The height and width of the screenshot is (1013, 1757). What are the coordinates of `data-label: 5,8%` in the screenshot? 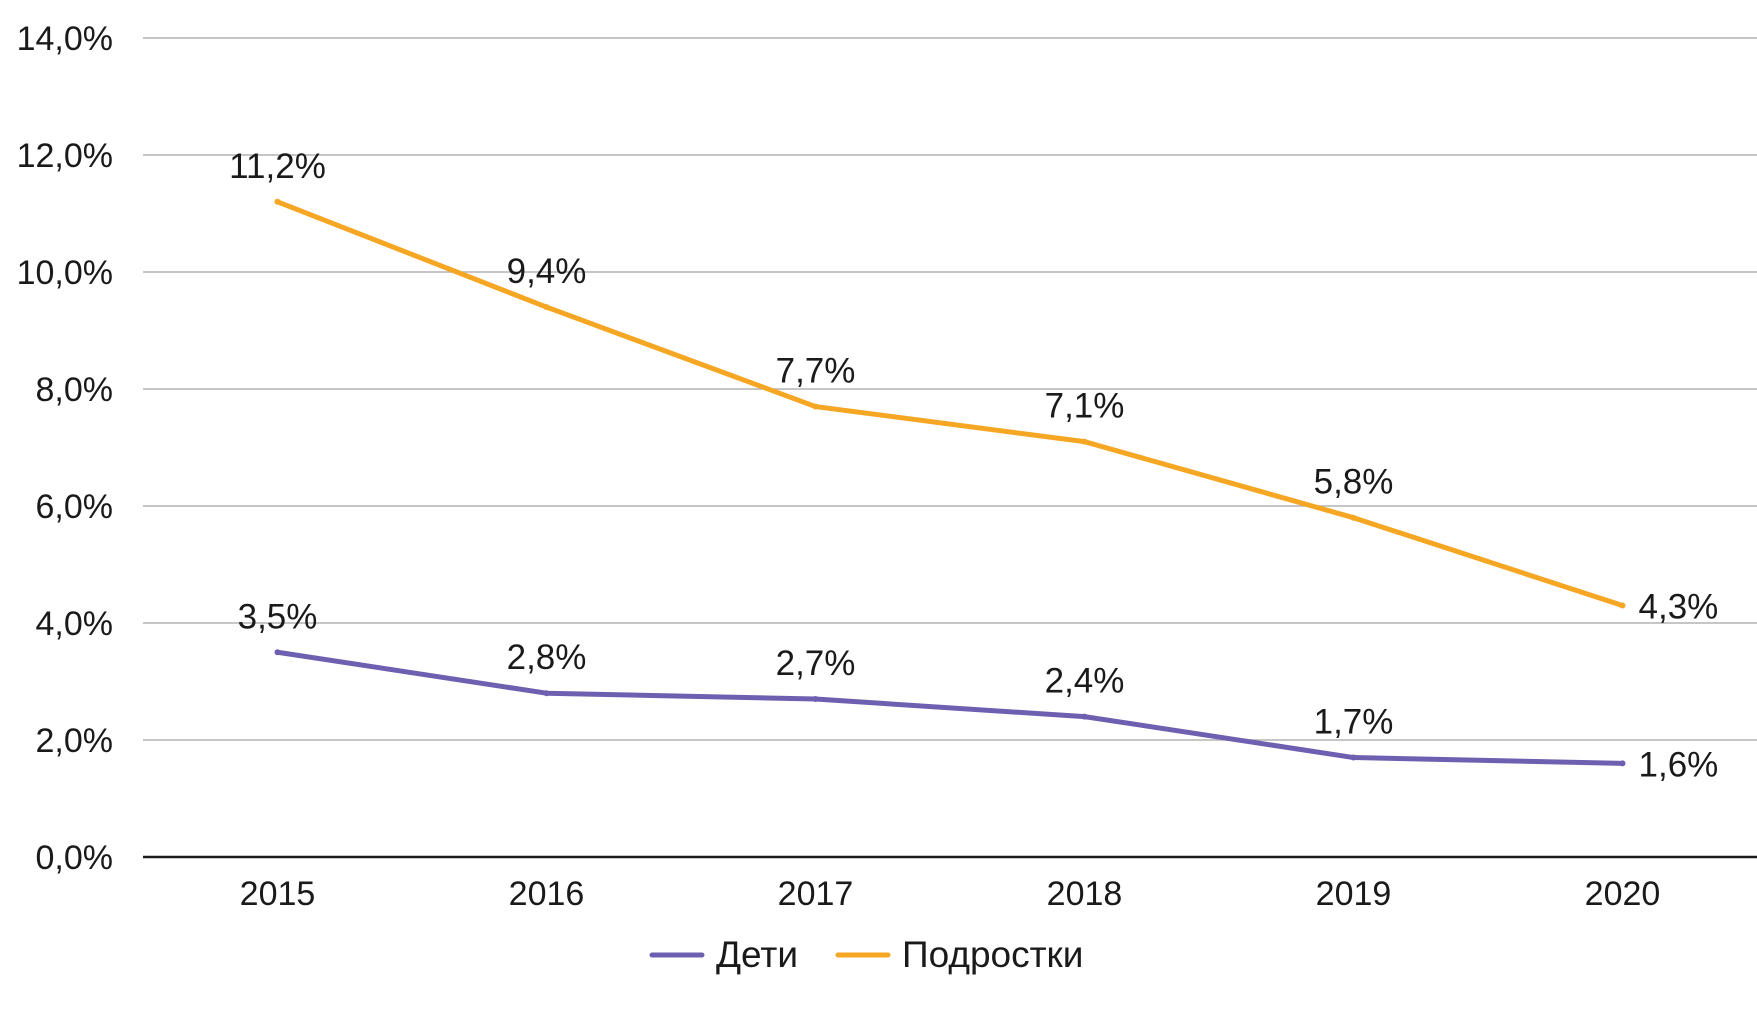 It's located at (1354, 482).